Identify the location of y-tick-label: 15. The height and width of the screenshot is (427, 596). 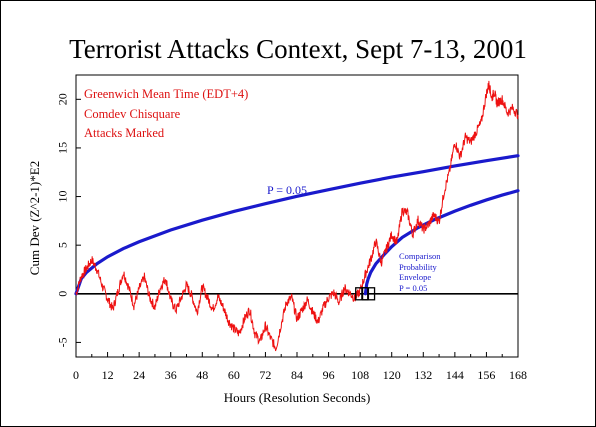
(63, 148).